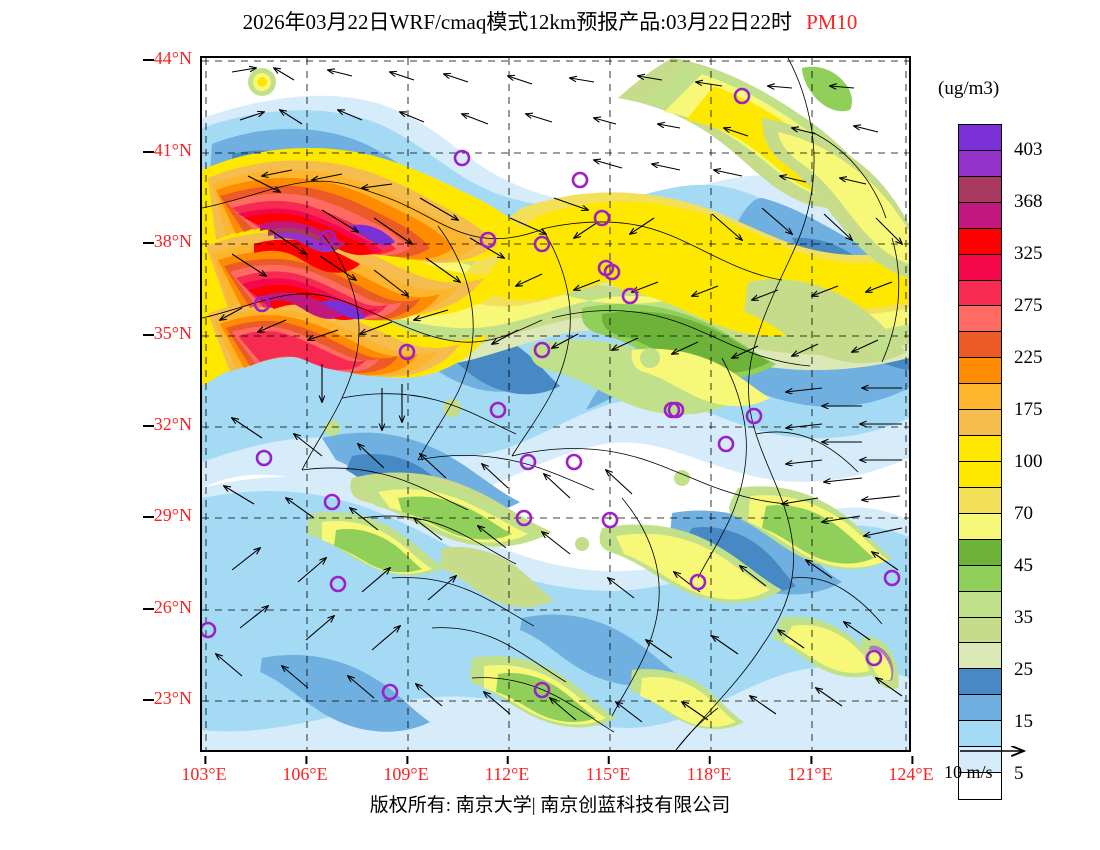 Image resolution: width=1100 pixels, height=850 pixels. What do you see at coordinates (608, 770) in the screenshot?
I see `lon-label: 115°E` at bounding box center [608, 770].